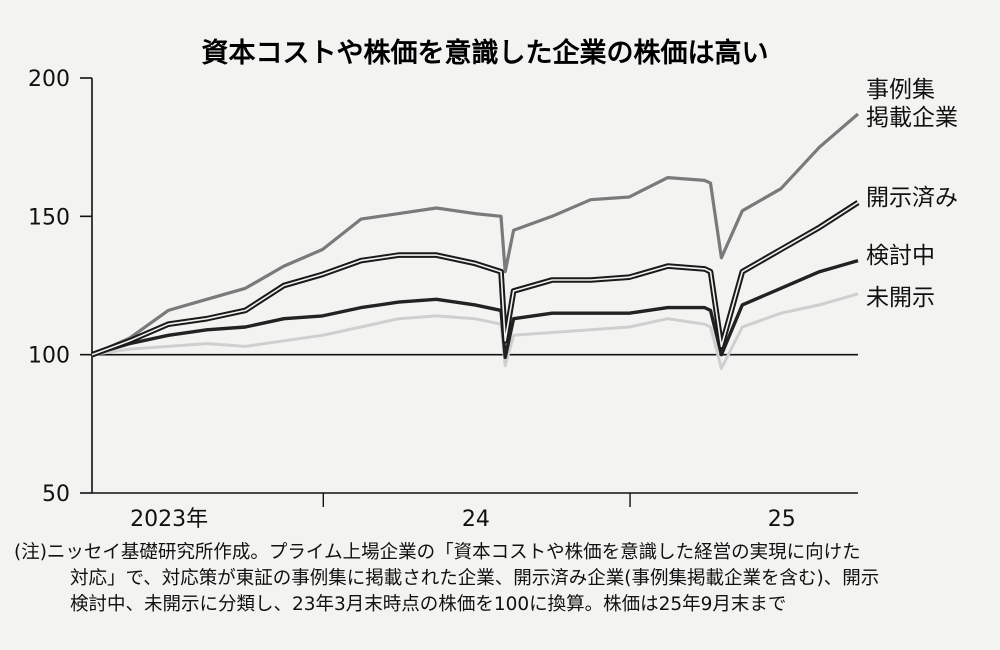  Describe the element at coordinates (49, 356) in the screenshot. I see `y-tick-label: 100` at that location.